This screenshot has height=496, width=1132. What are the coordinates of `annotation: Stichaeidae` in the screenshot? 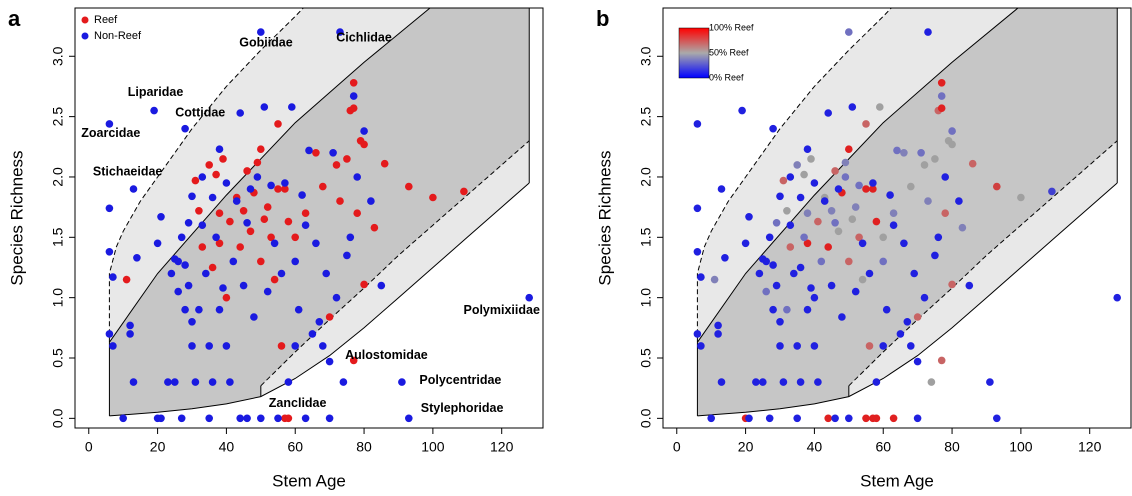 It's located at (128, 171).